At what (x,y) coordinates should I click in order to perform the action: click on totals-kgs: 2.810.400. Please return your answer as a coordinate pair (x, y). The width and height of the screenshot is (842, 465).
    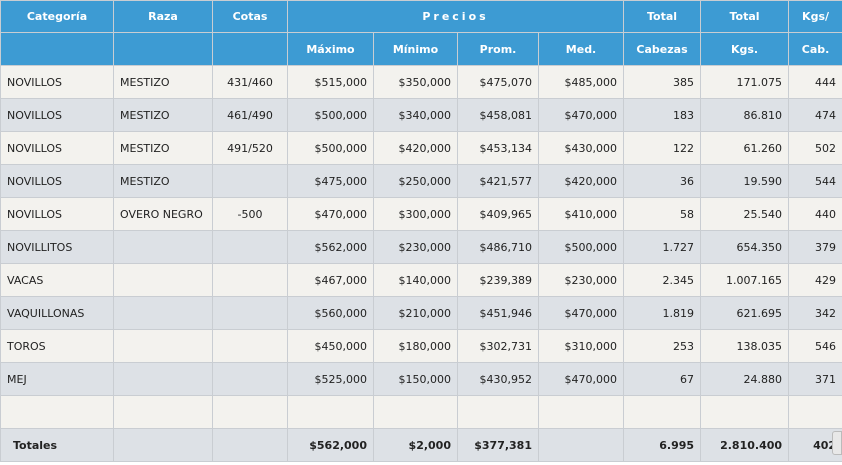
    Looking at the image, I should click on (745, 445).